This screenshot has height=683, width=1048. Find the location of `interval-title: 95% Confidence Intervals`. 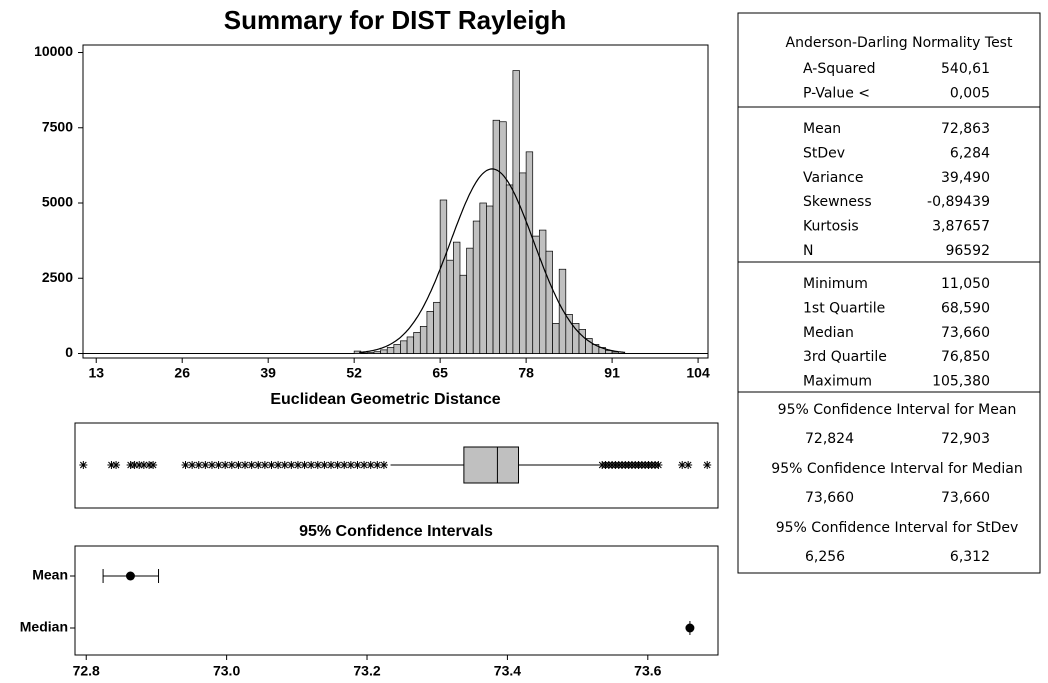

interval-title: 95% Confidence Intervals is located at coordinates (396, 531).